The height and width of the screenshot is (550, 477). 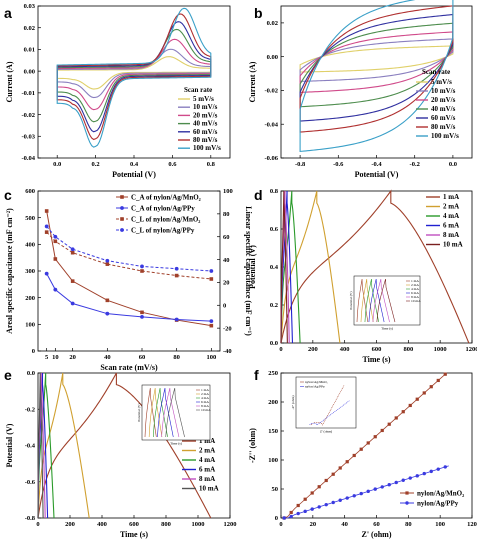 What do you see at coordinates (443, 109) in the screenshot?
I see `legend-entry: 40 mV/s` at bounding box center [443, 109].